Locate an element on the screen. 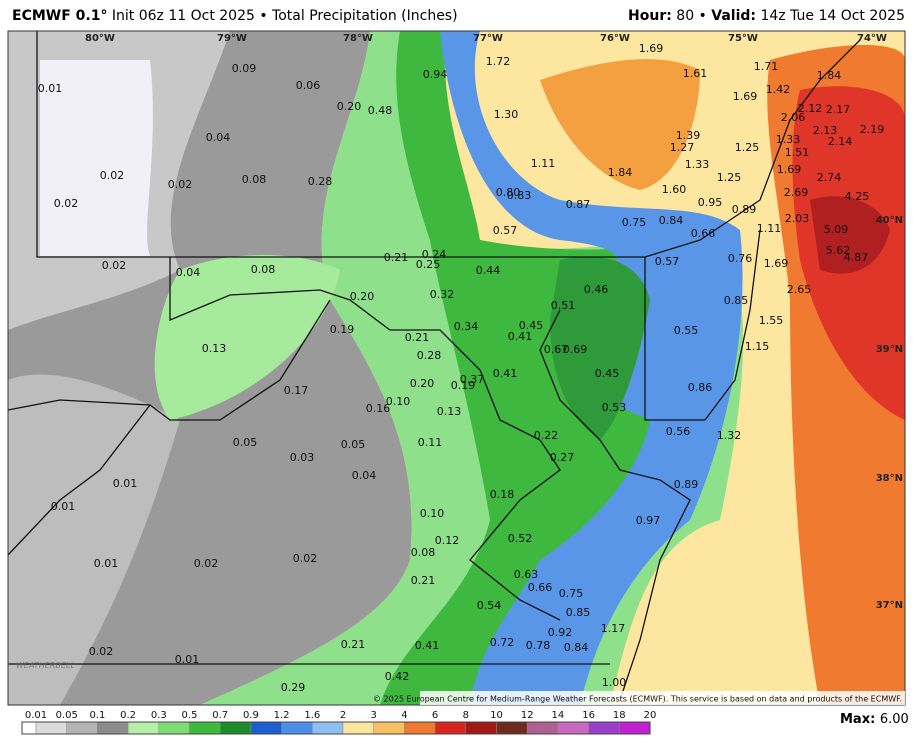 The image size is (913, 750). point-label: 0.86 is located at coordinates (700, 387).